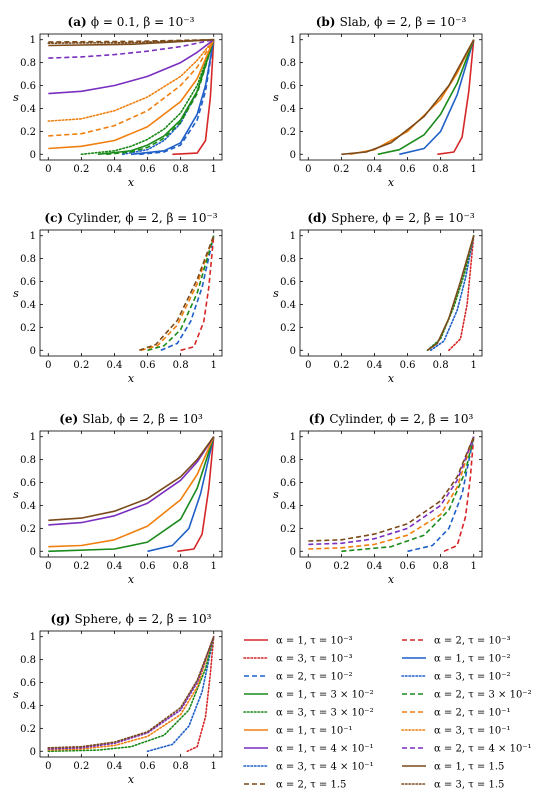 Image resolution: width=550 pixels, height=795 pixels. I want to click on legend-label: α = 3, τ = 1.5, so click(469, 785).